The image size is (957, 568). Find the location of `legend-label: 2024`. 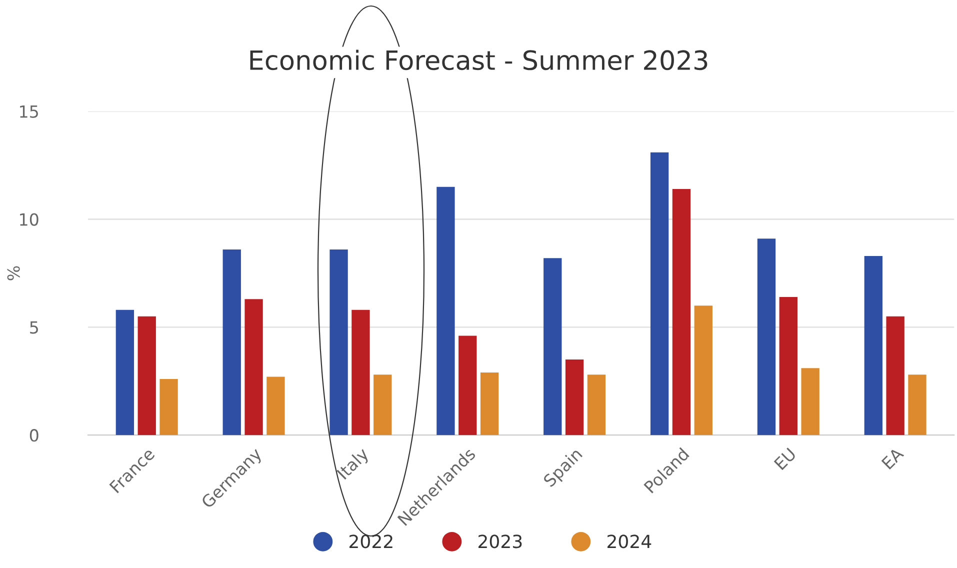

legend-label: 2024 is located at coordinates (630, 541).